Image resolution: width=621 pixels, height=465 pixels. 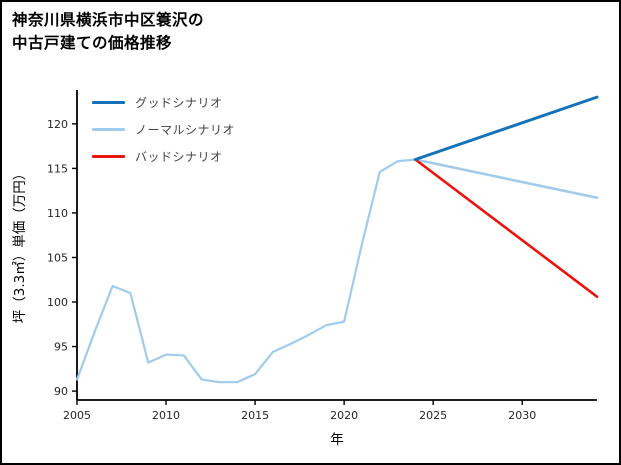 I want to click on chart-title-line1: 神奈川県横浜市中区簑沢の, so click(x=108, y=20).